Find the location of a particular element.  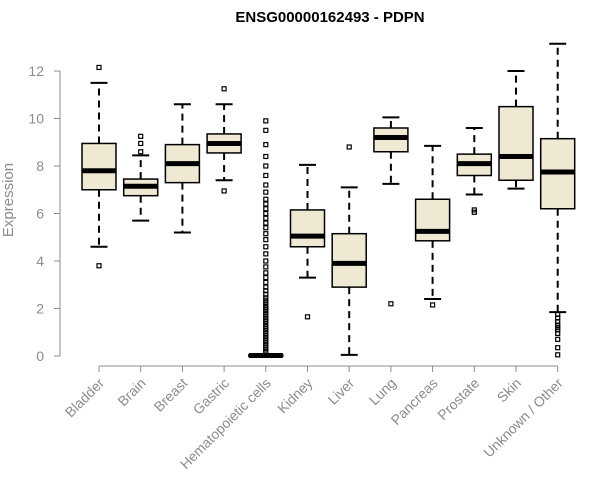

x-tick-label: Brain is located at coordinates (131, 392).